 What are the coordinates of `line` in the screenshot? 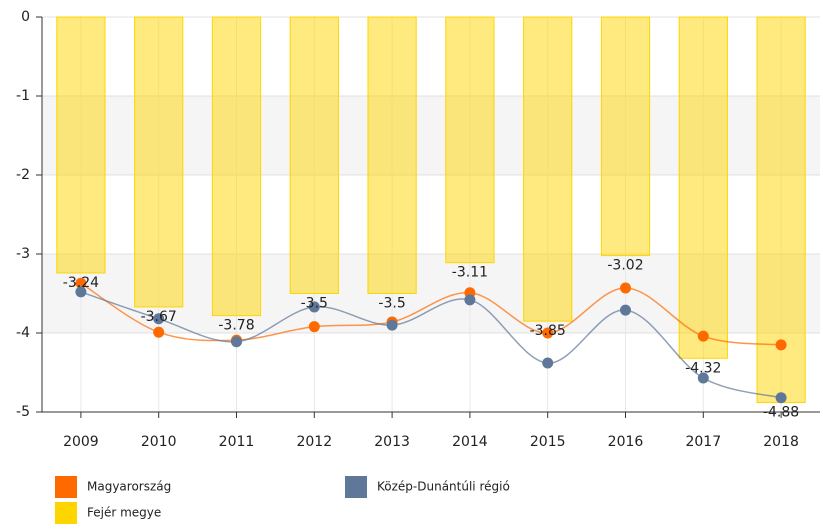 It's located at (431, 314).